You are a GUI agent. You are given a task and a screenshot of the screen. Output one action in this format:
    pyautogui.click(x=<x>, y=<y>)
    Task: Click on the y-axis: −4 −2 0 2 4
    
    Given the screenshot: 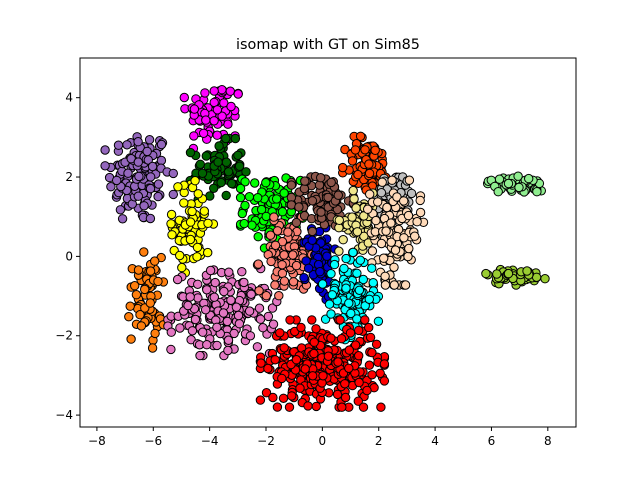 What is the action you would take?
    pyautogui.click(x=67, y=256)
    